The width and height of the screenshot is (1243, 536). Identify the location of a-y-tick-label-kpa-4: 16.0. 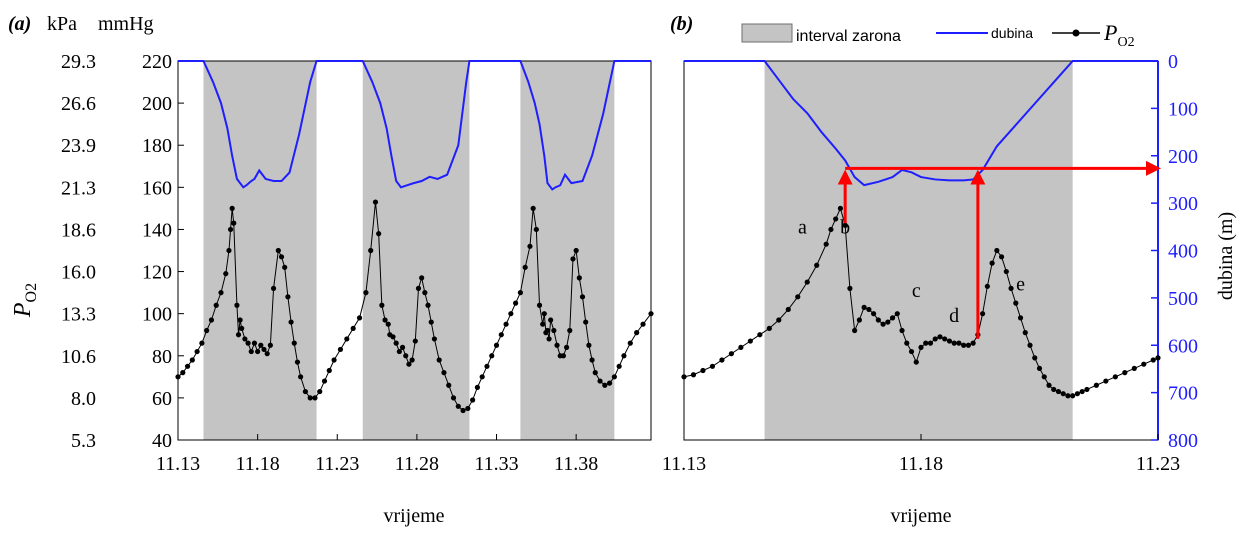
(78, 273).